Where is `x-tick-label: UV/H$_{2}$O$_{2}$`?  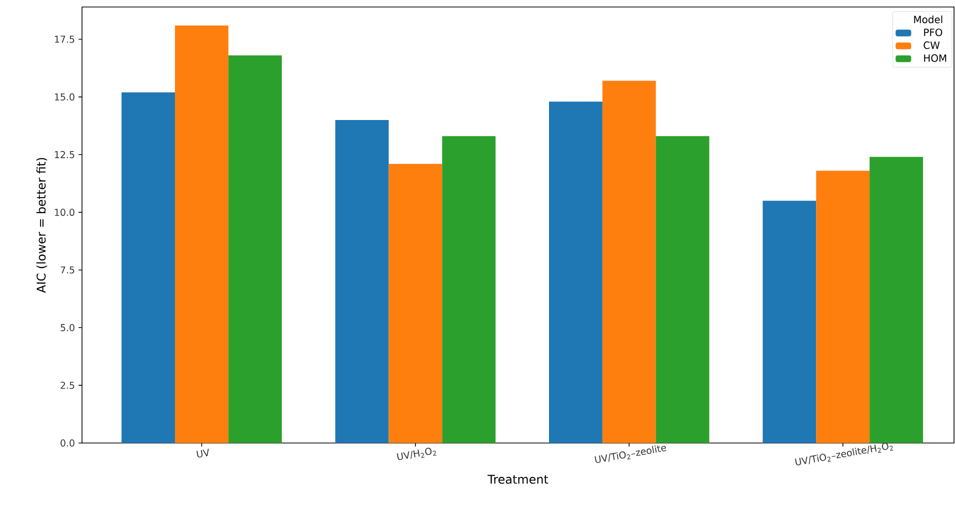
x-tick-label: UV/H$_{2}$O$_{2}$ is located at coordinates (416, 454).